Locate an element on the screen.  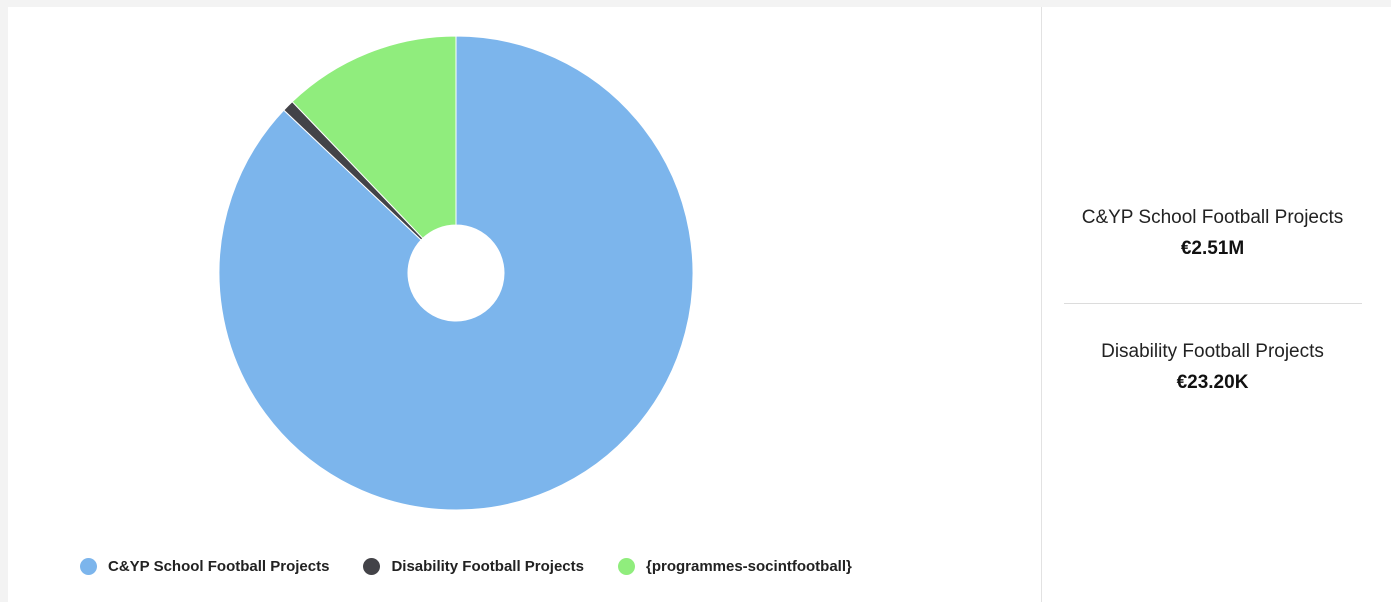
legend-label: Disability Football Projects is located at coordinates (487, 566).